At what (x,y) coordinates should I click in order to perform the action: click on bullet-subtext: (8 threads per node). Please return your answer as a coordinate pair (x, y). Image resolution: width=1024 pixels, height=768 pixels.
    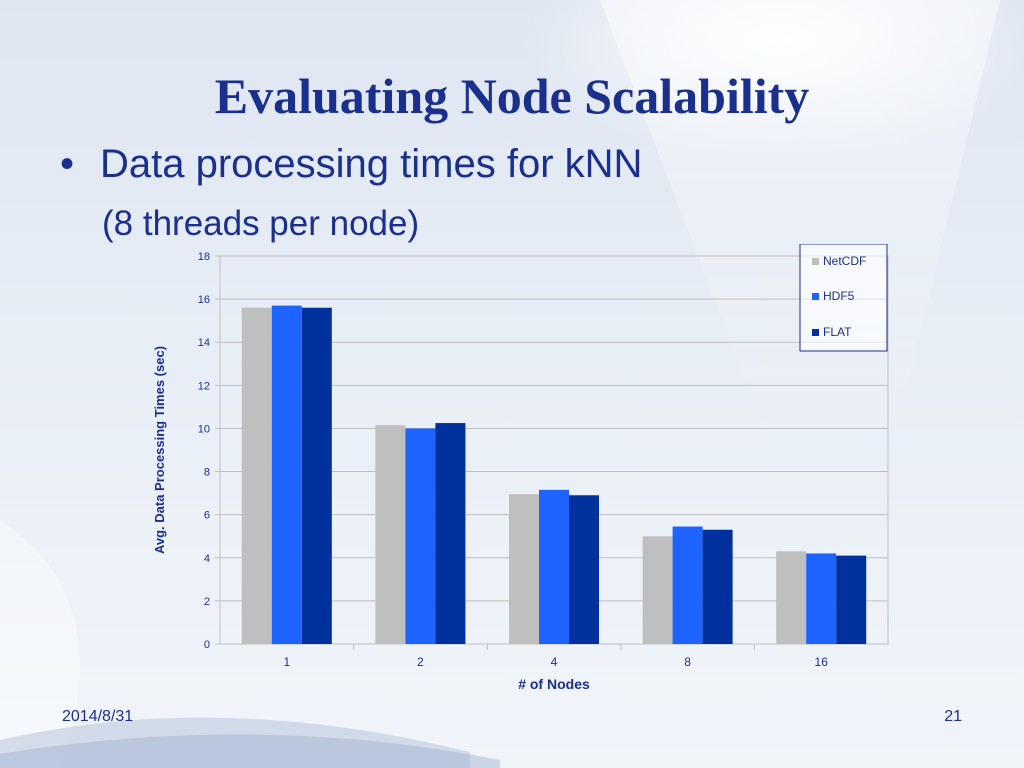
    Looking at the image, I should click on (261, 223).